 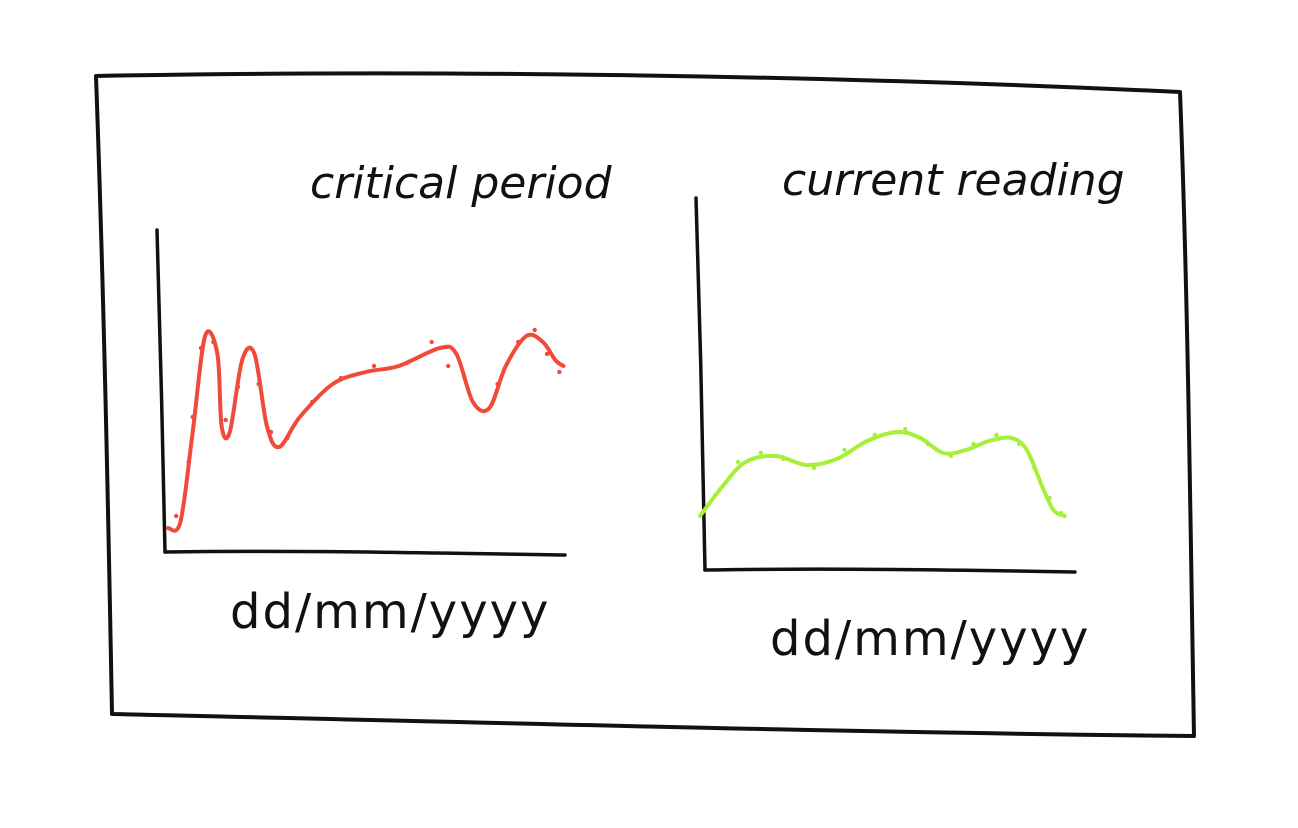 What do you see at coordinates (161, 391) in the screenshot?
I see `y-axis-left` at bounding box center [161, 391].